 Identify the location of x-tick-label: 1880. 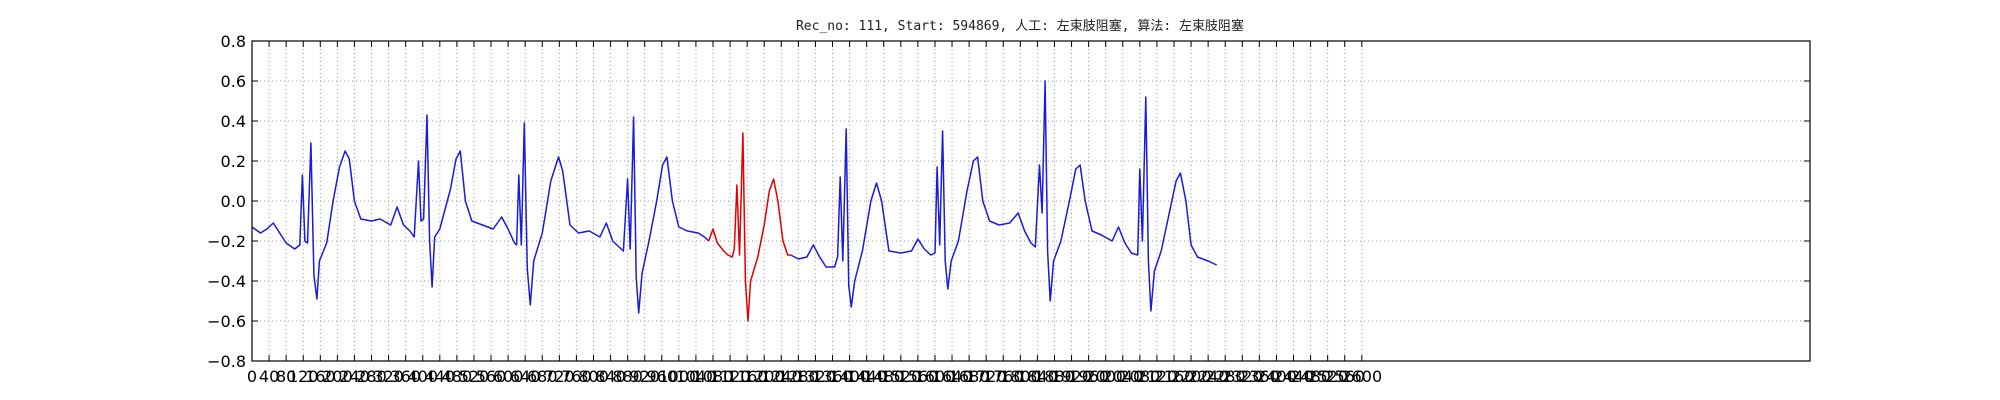
(1054, 376).